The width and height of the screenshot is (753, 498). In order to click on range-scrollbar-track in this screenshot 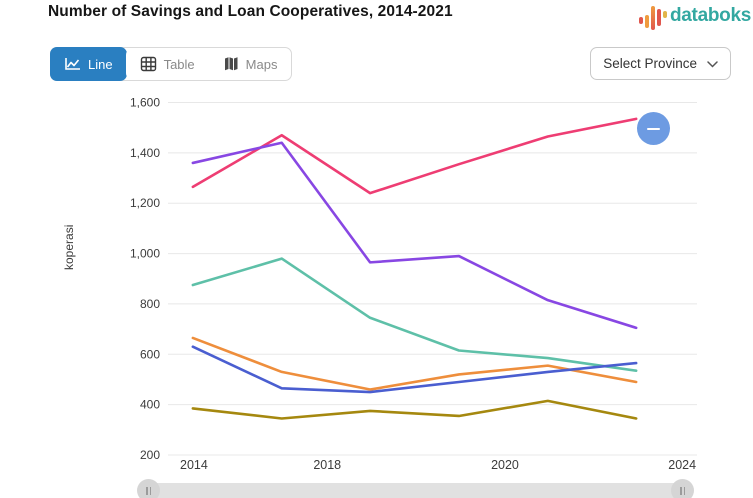, I will do `click(420, 490)`.